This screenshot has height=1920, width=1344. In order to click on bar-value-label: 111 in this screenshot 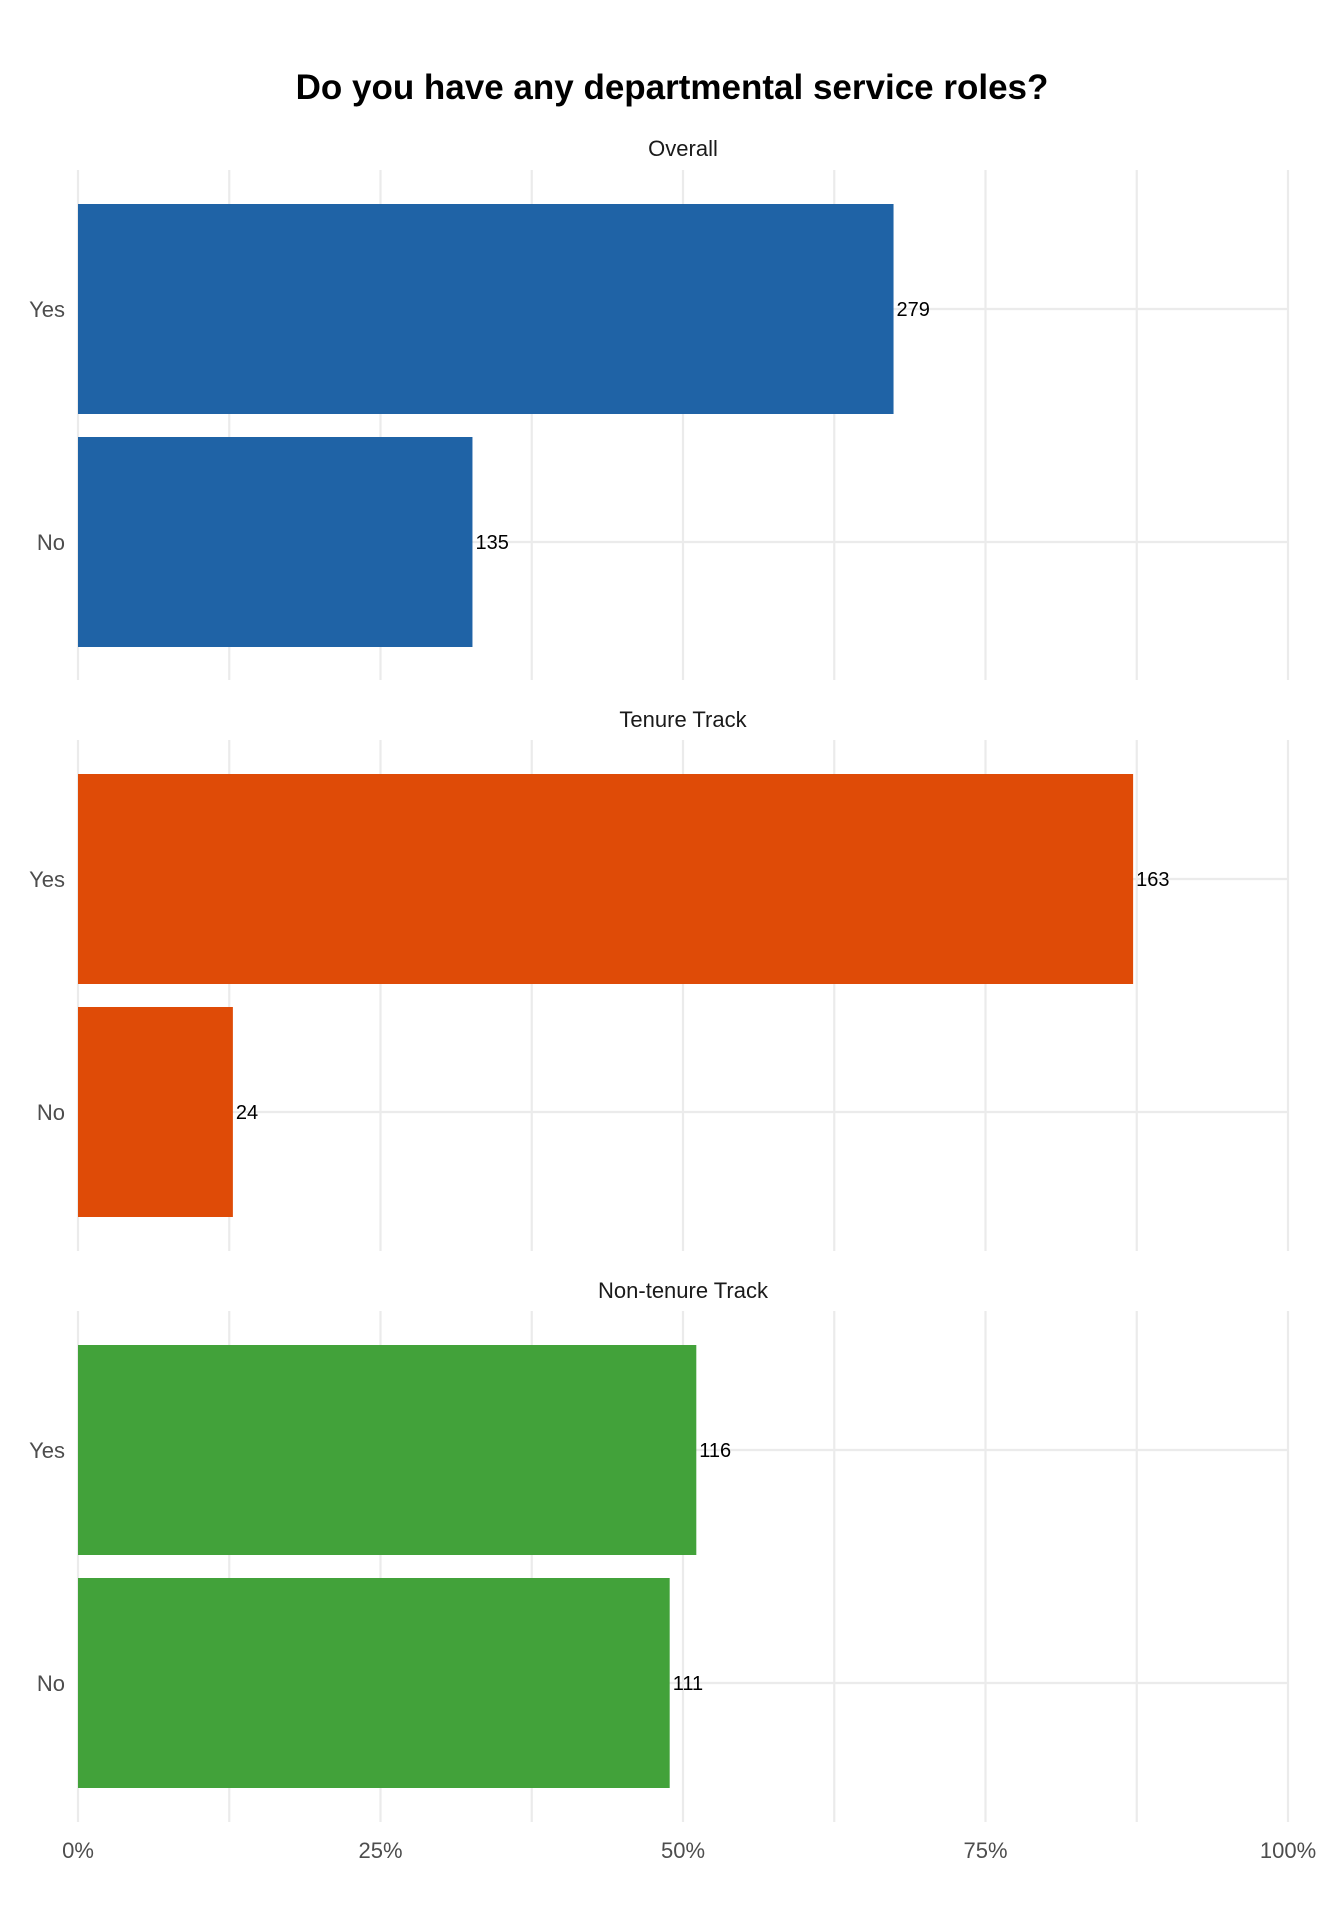, I will do `click(688, 1684)`.